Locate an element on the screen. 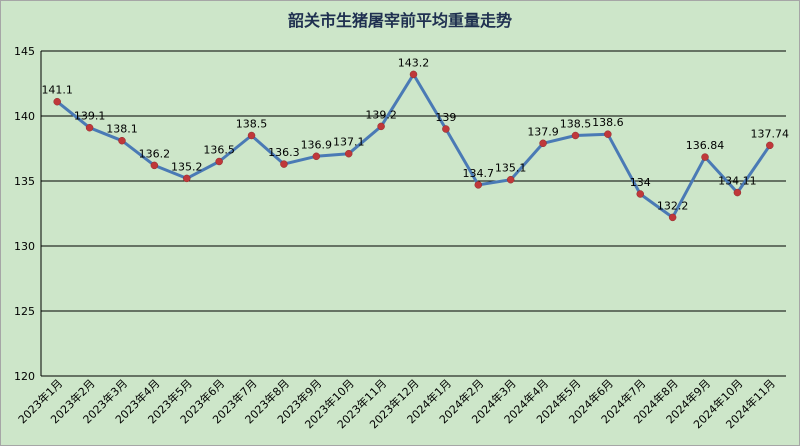 The image size is (800, 446). y-tick-label: 125 is located at coordinates (24, 311).